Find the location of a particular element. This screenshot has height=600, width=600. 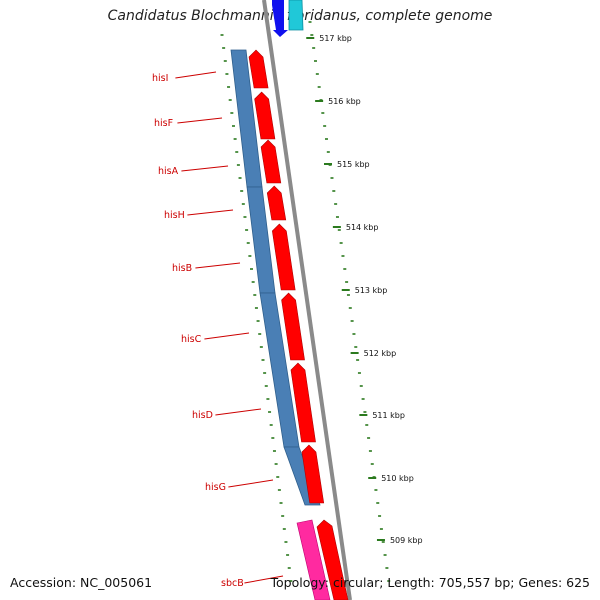

gene-label: hisI is located at coordinates (160, 78).